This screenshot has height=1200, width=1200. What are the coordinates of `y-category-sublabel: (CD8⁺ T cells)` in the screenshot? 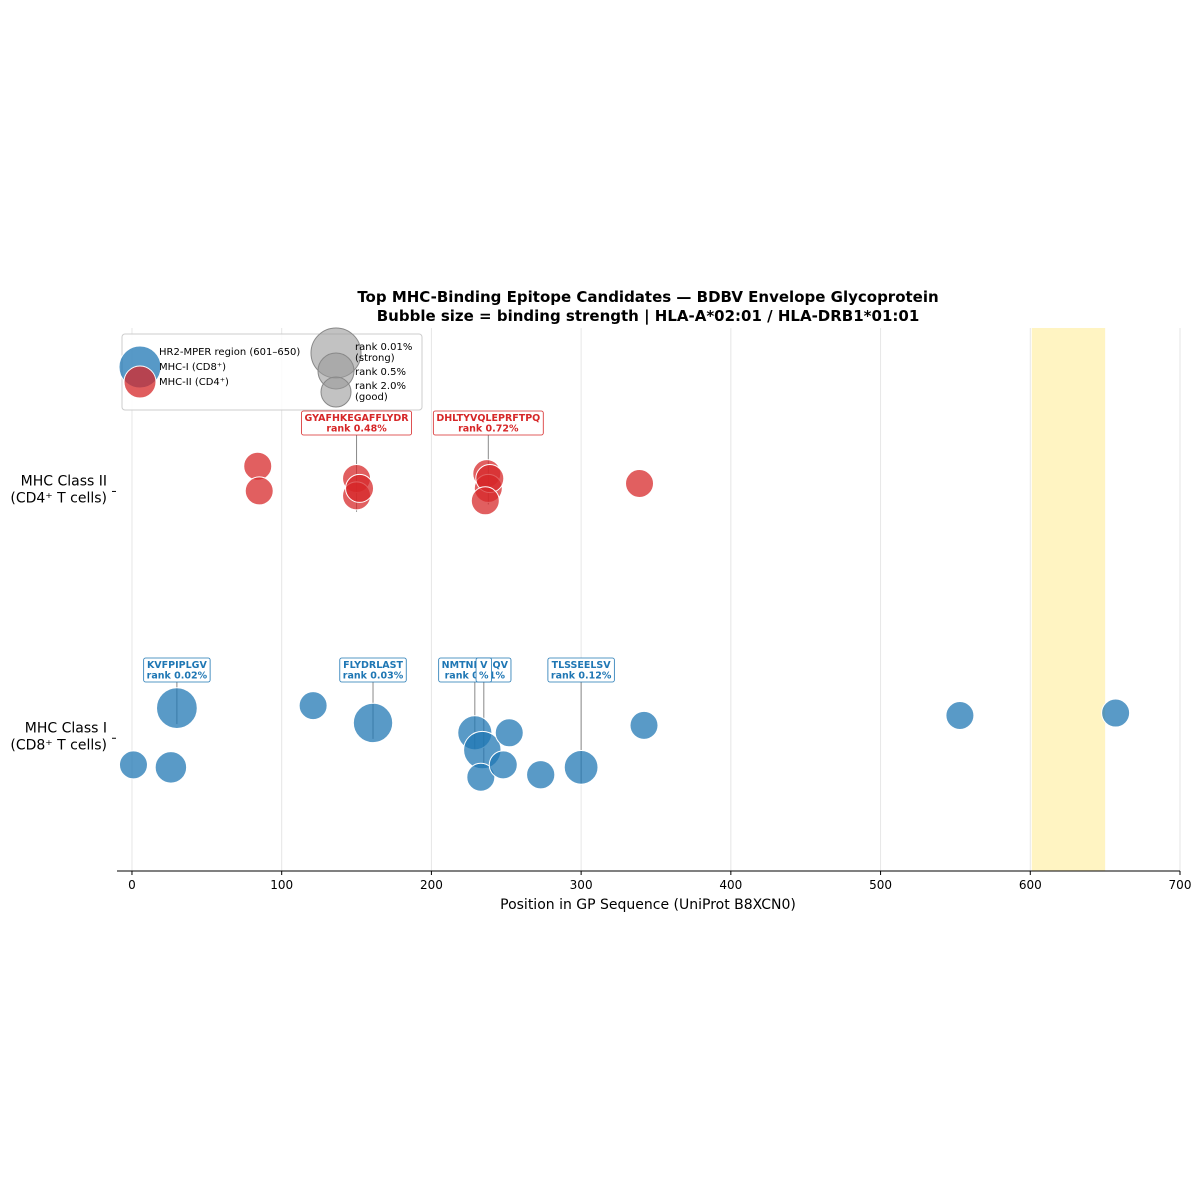 It's located at (58, 745).